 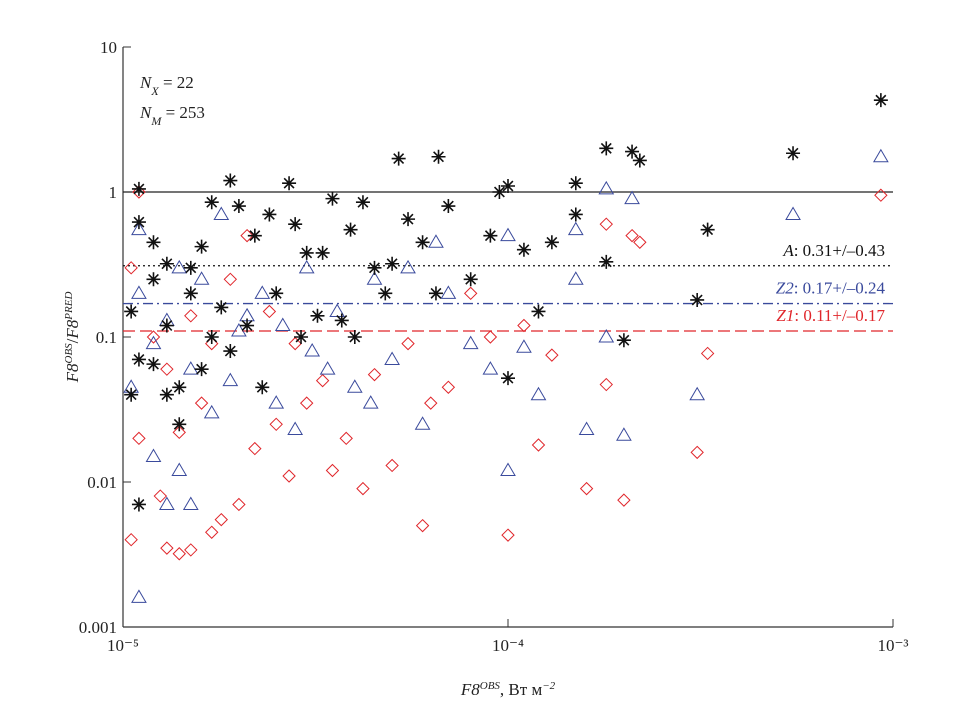 What do you see at coordinates (72, 340) in the screenshot?
I see `label-run: /` at bounding box center [72, 340].